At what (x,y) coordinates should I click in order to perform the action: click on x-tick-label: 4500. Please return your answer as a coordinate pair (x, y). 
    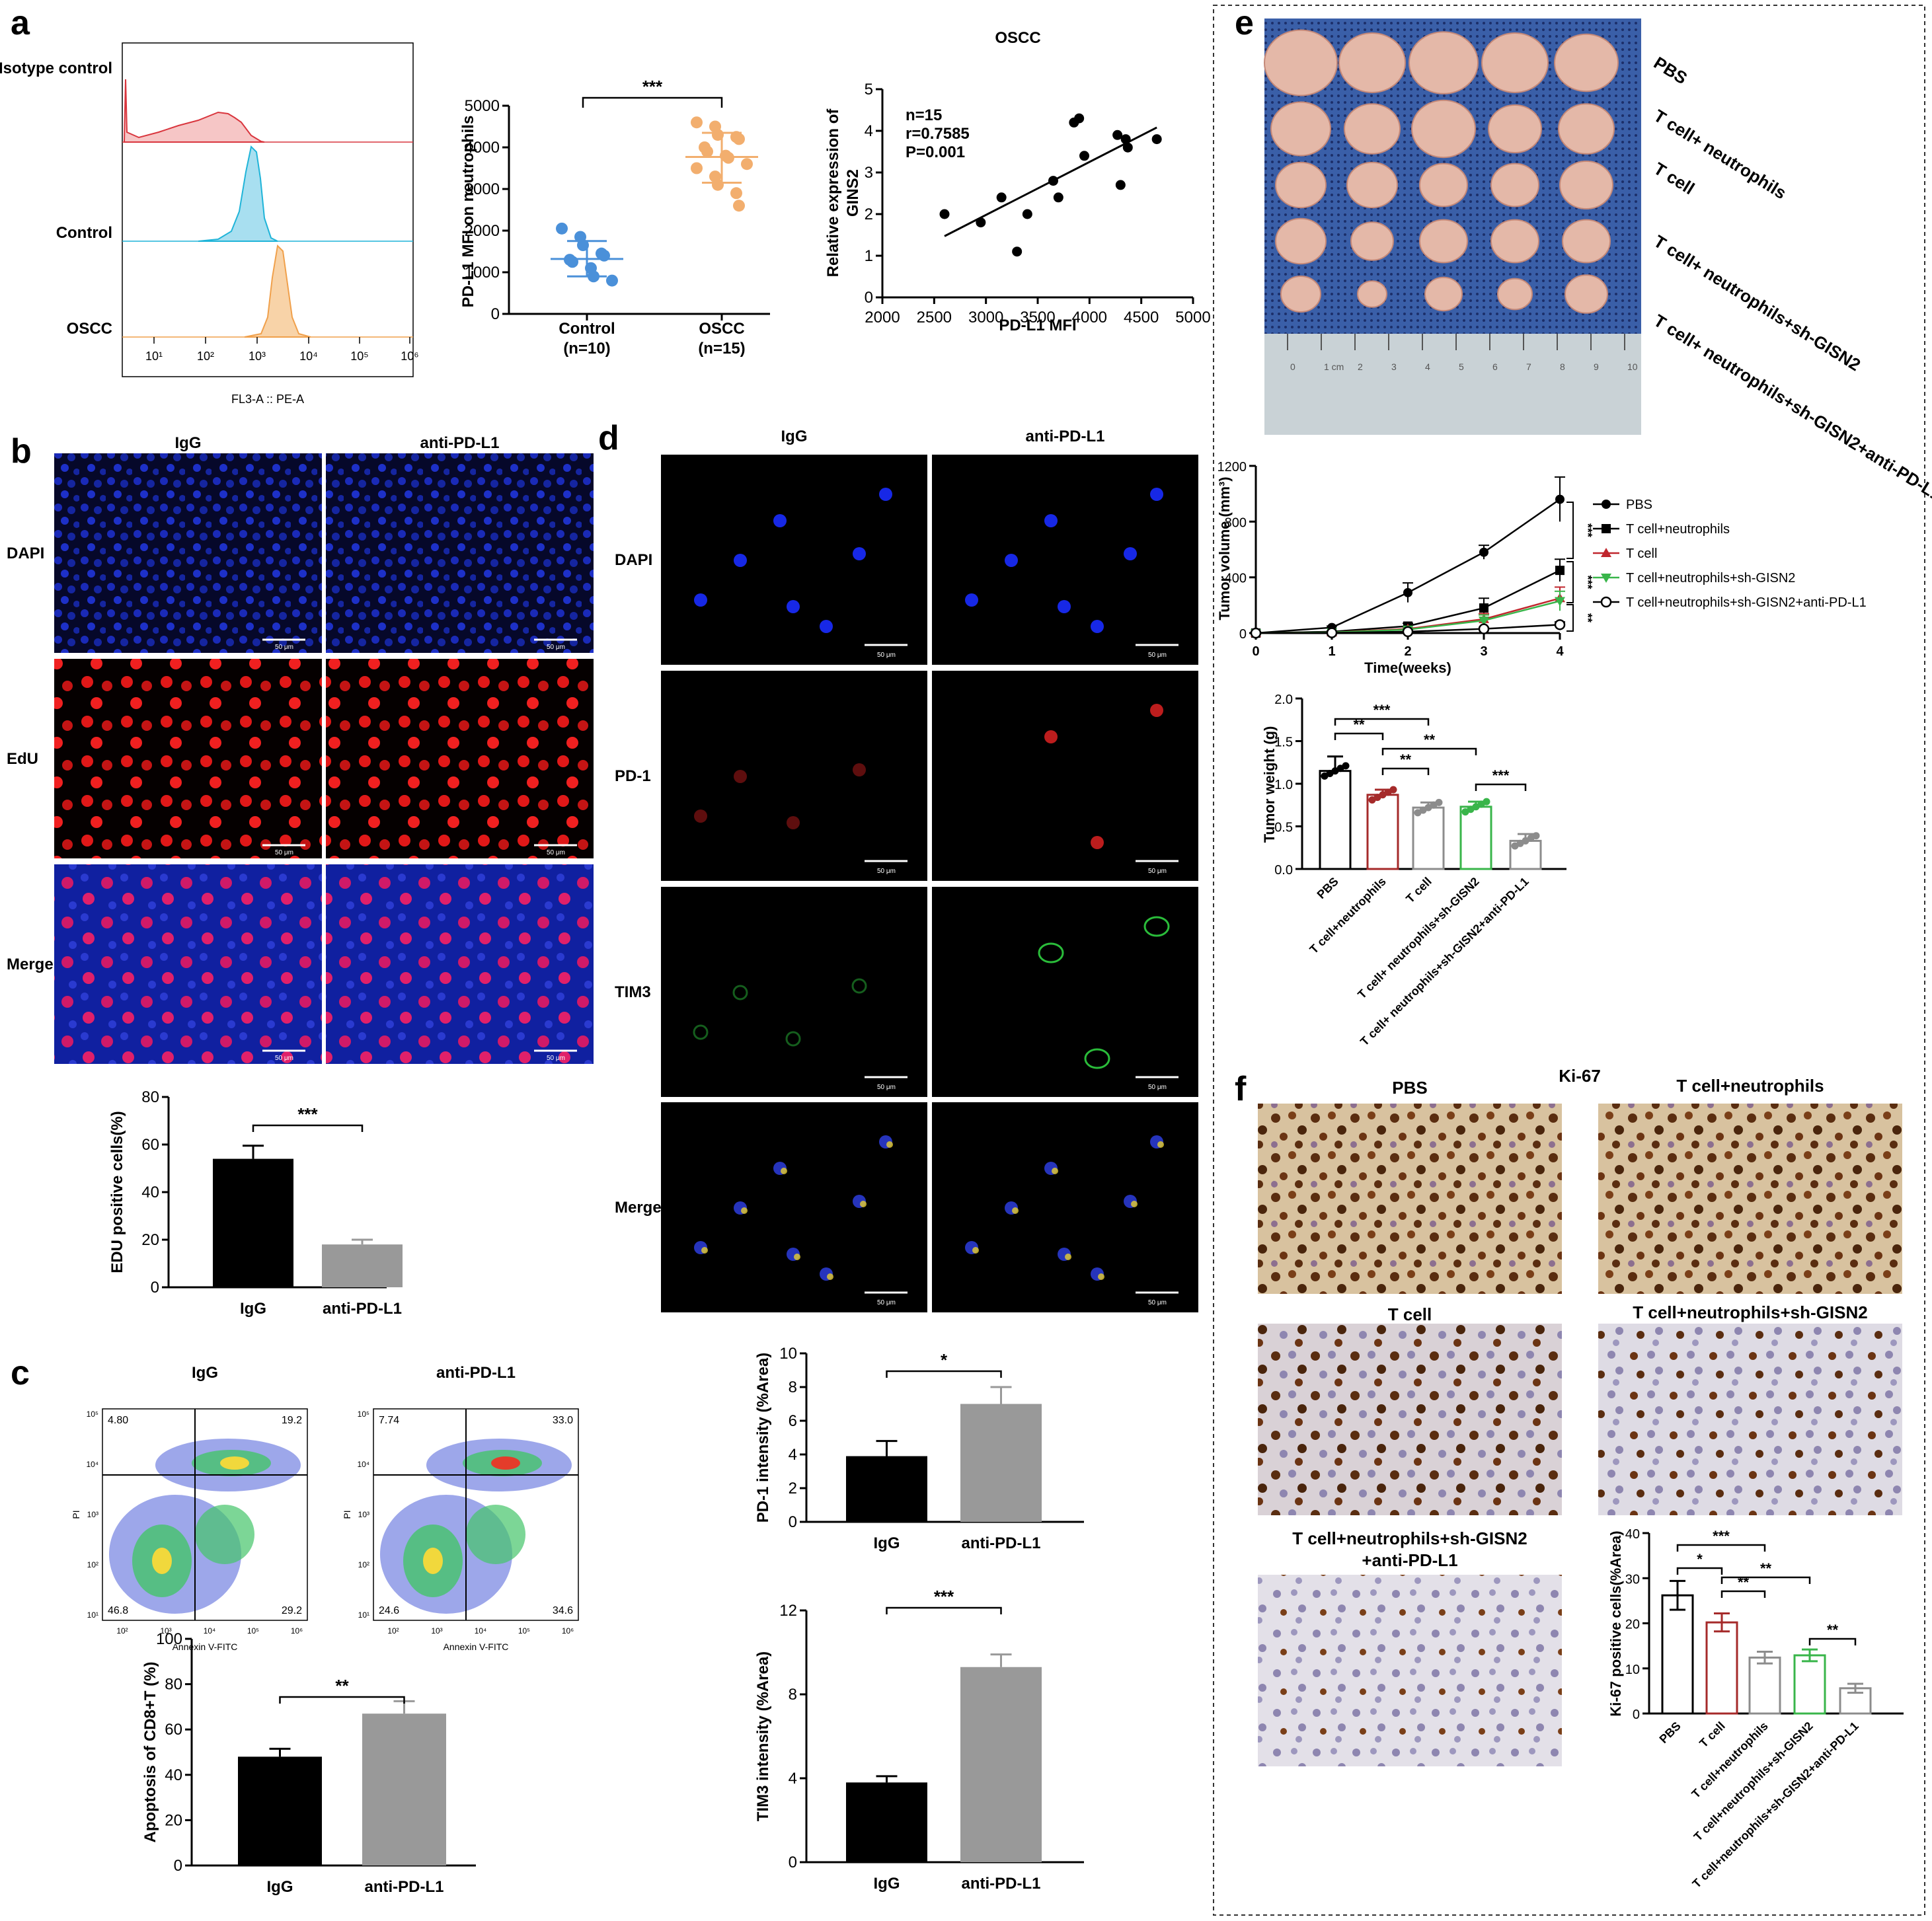
    Looking at the image, I should click on (1141, 317).